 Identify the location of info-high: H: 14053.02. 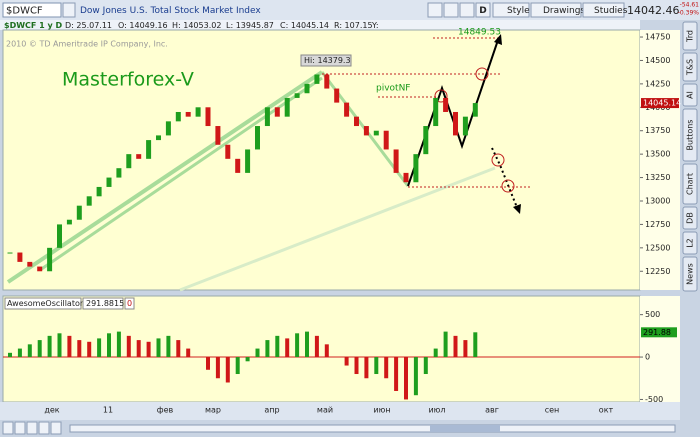
(196, 25).